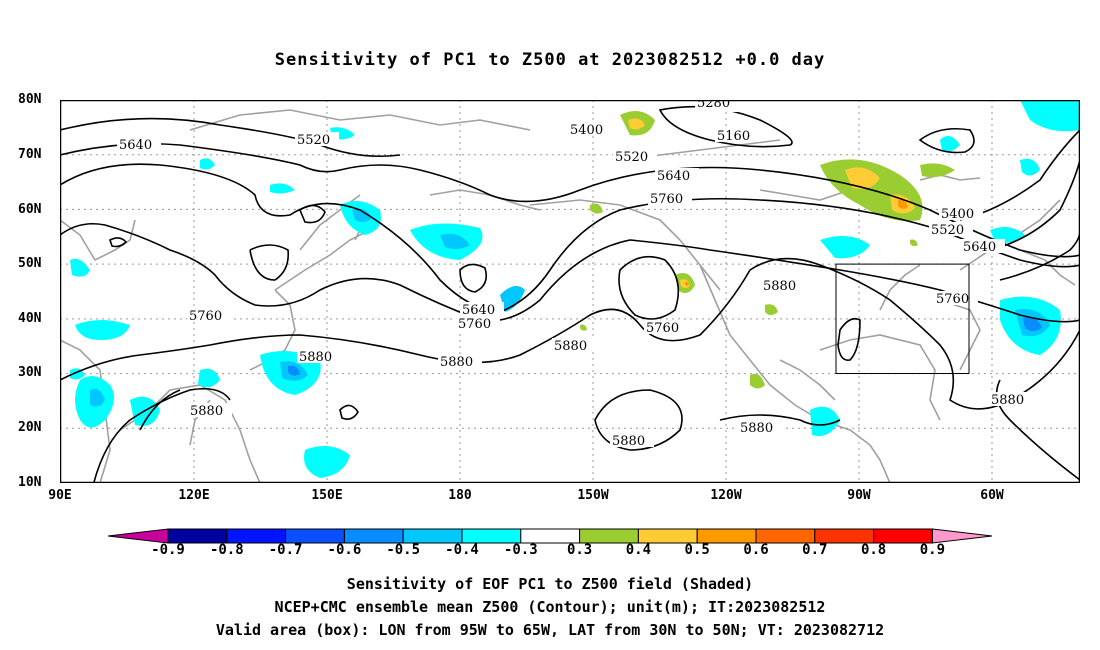 The image size is (1100, 650). What do you see at coordinates (593, 495) in the screenshot?
I see `lon-label-150w: 150W` at bounding box center [593, 495].